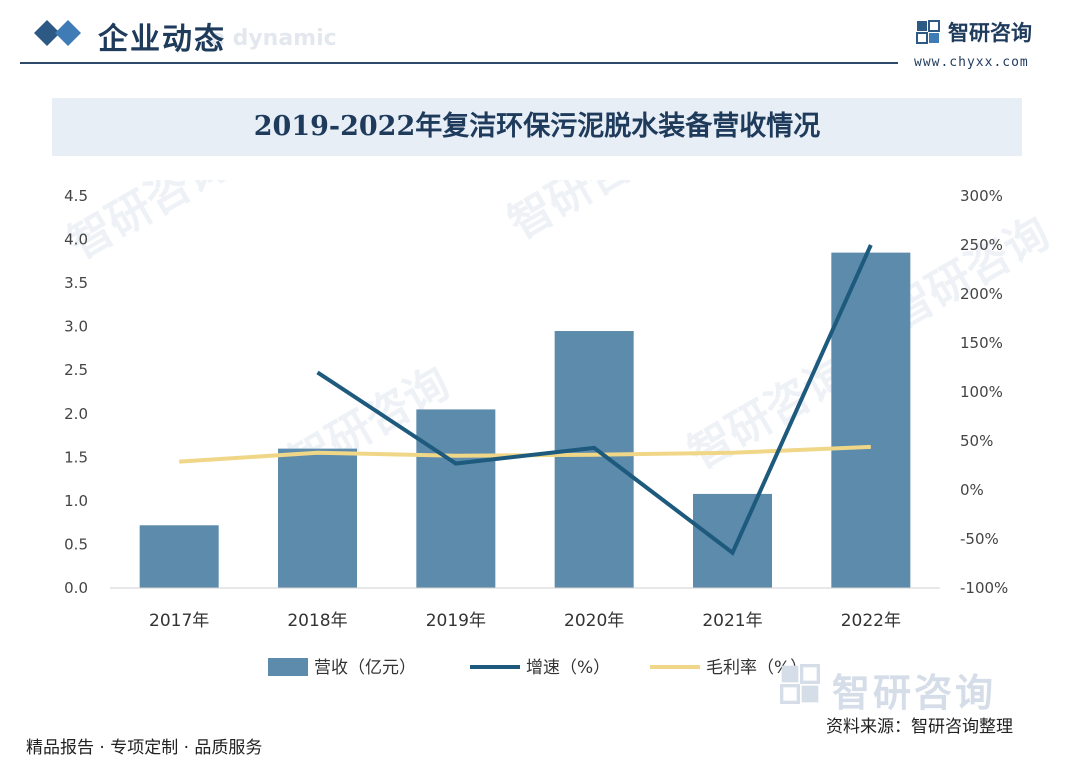 Image resolution: width=1080 pixels, height=765 pixels. I want to click on watermark-logo-icon, so click(800, 684).